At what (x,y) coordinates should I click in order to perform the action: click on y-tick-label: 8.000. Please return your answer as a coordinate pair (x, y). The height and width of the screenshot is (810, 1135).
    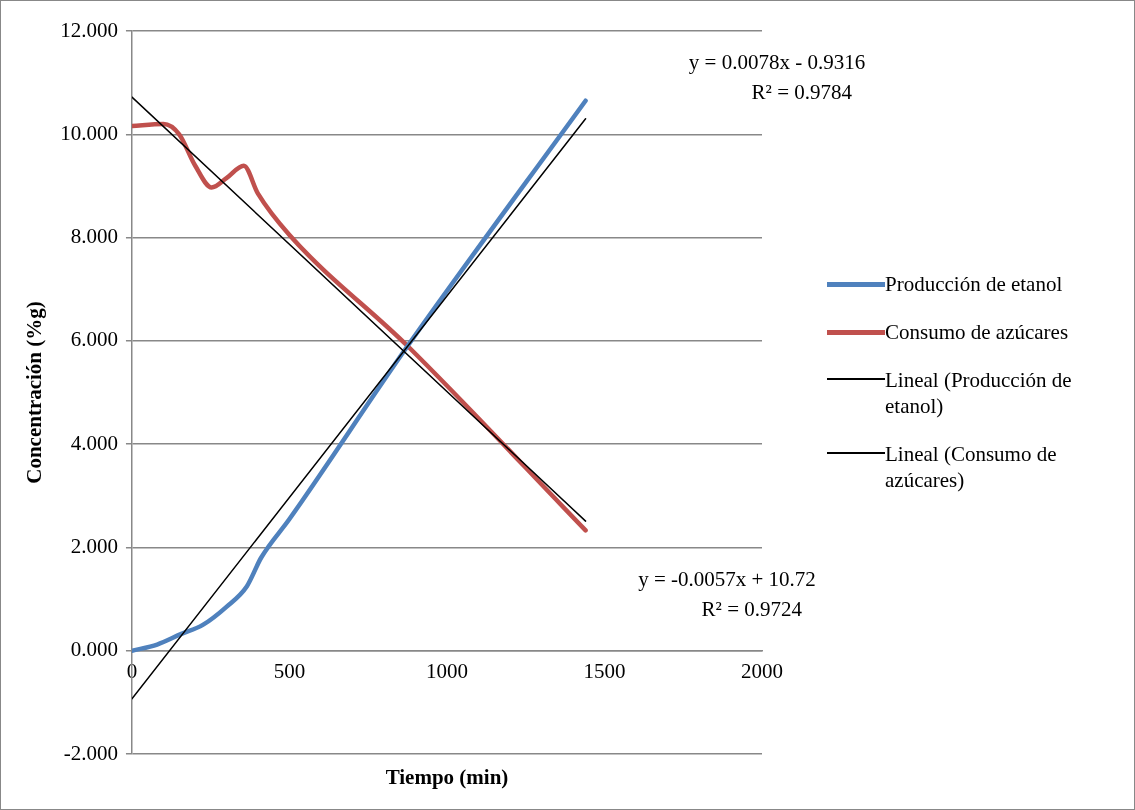
    Looking at the image, I should click on (94, 236).